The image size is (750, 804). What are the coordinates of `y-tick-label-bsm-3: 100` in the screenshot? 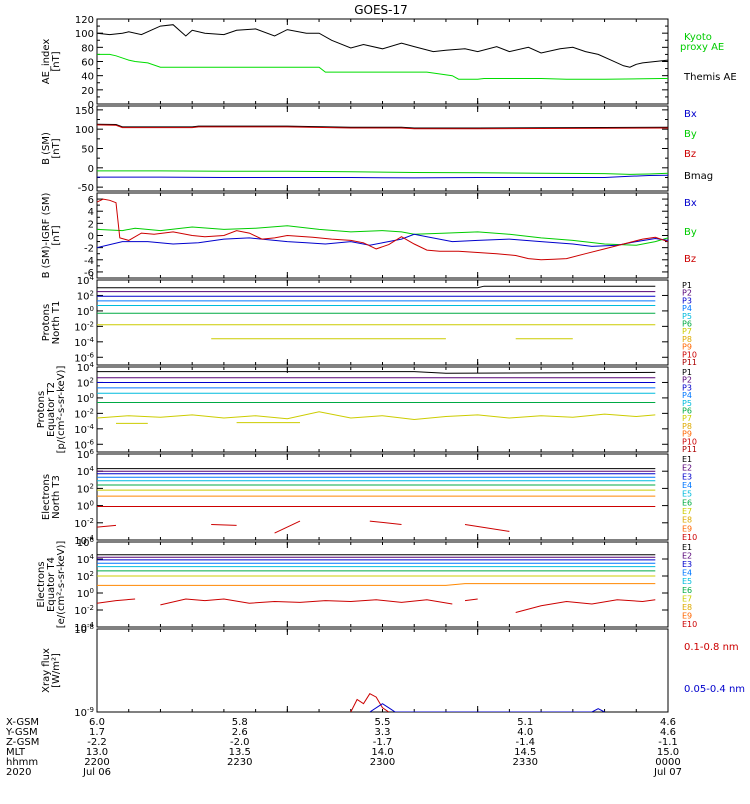 It's located at (84, 130).